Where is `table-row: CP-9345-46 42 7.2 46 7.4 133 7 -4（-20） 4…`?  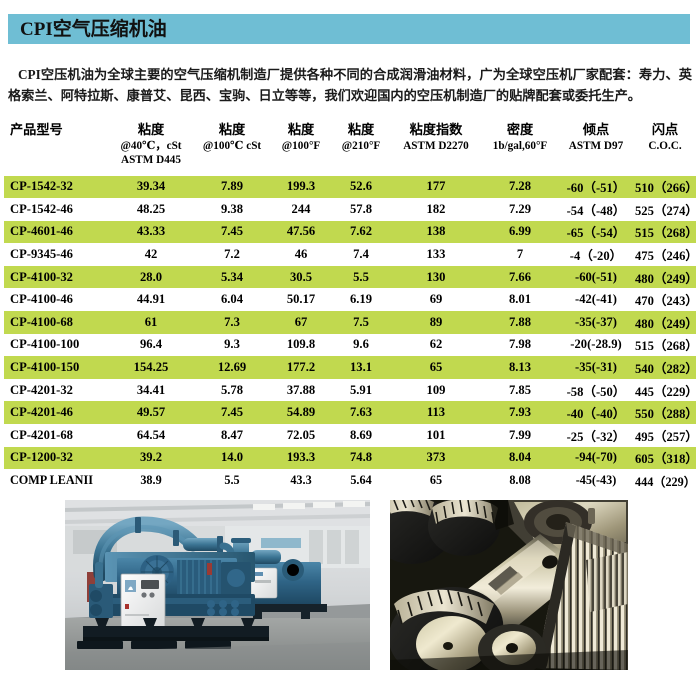
table-row: CP-9345-46 42 7.2 46 7.4 133 7 -4（-20） 4… is located at coordinates (351, 254).